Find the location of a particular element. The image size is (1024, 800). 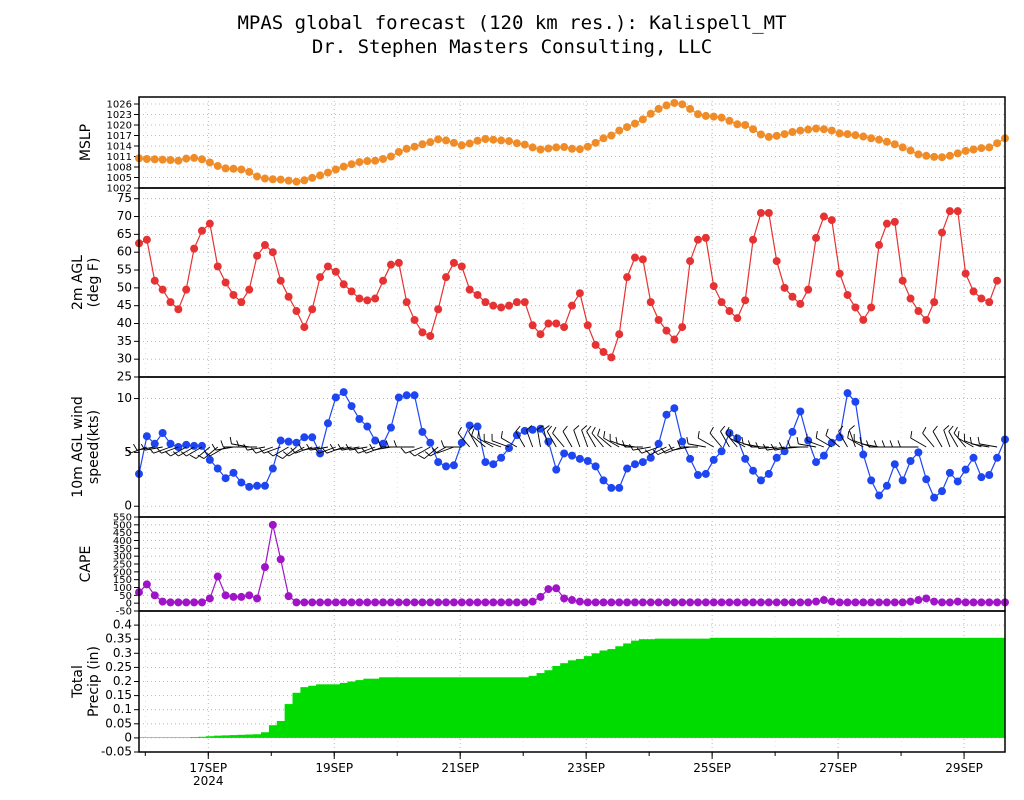

y-tick-label: 250 is located at coordinates (122, 565).